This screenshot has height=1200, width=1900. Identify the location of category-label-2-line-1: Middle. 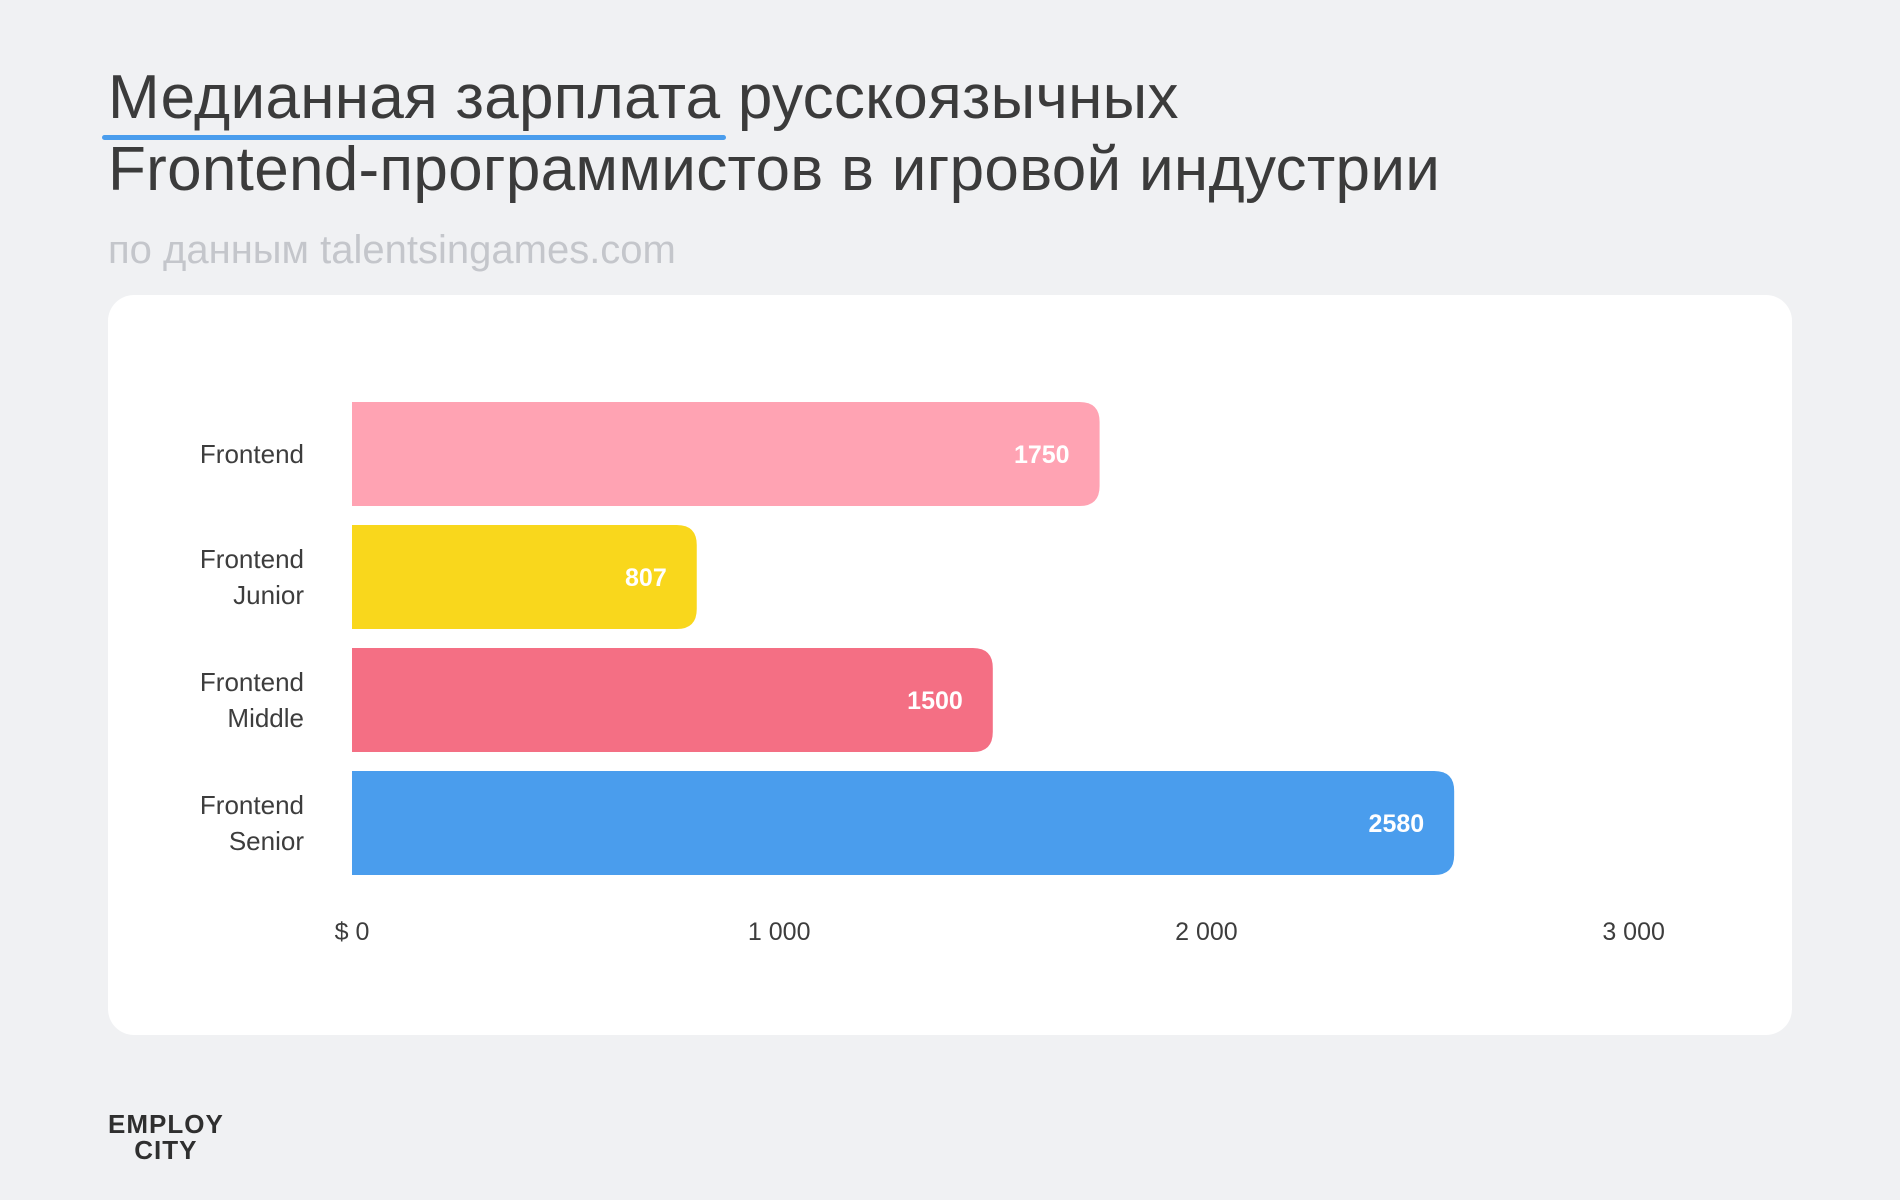
(265, 718).